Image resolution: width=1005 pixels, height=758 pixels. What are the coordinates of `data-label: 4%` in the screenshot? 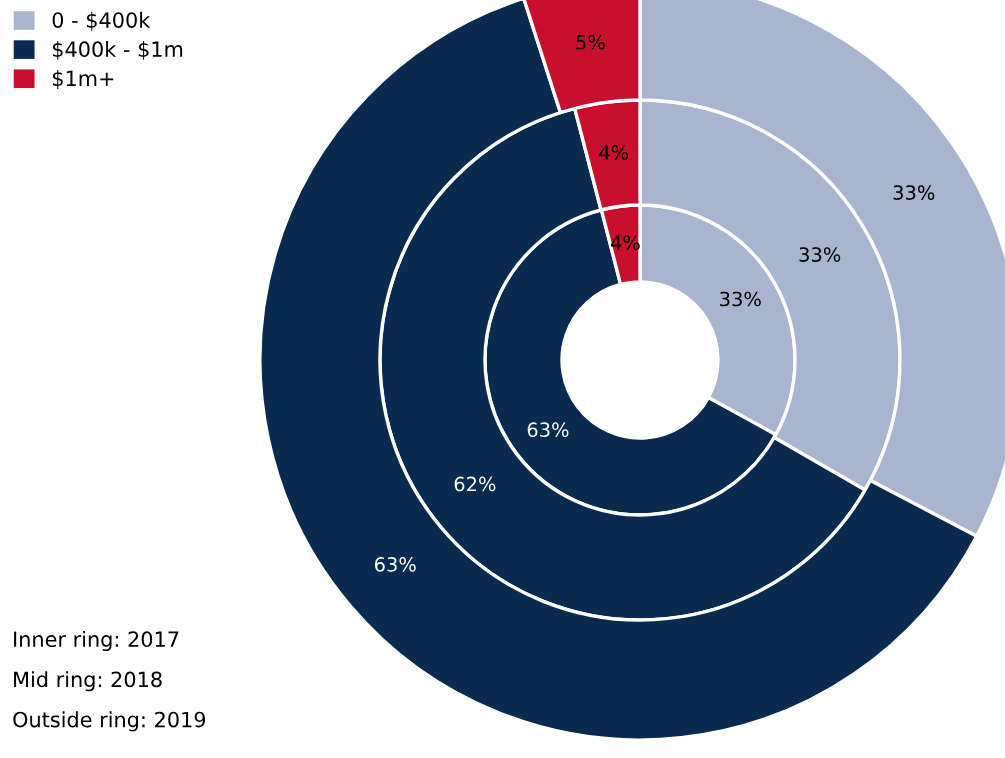 It's located at (614, 152).